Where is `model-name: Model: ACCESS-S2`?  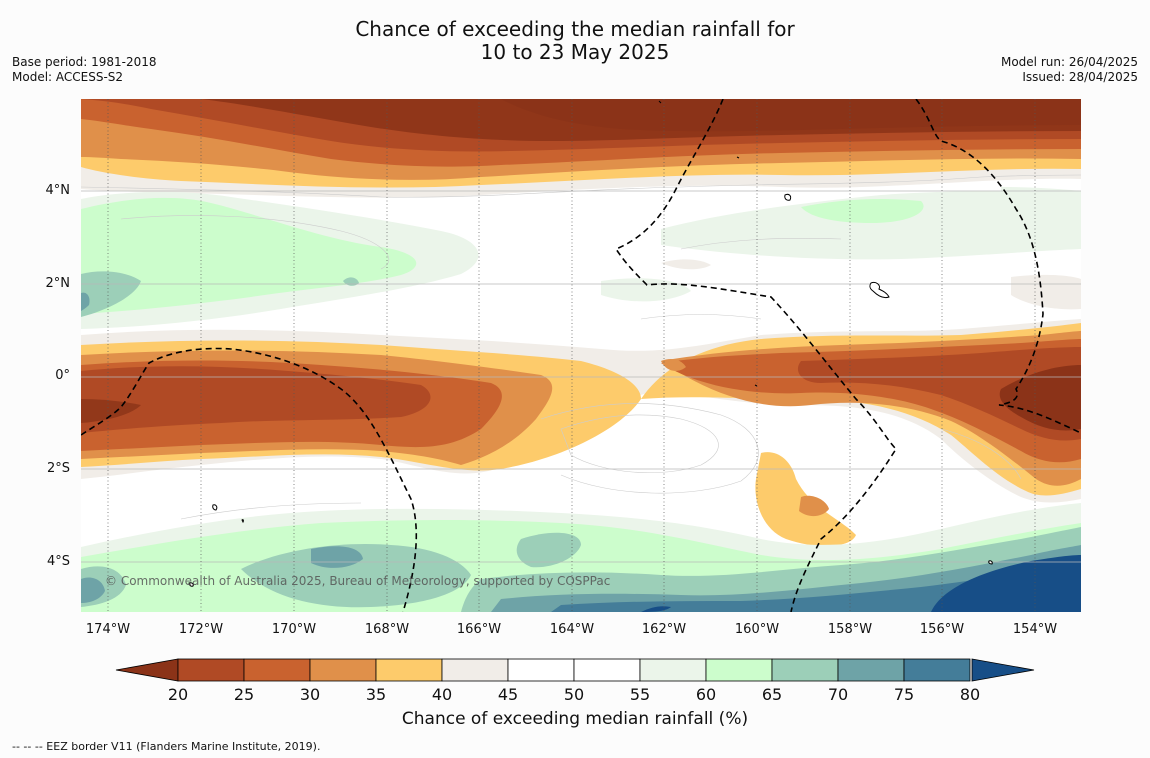
model-name: Model: ACCESS-S2 is located at coordinates (68, 77).